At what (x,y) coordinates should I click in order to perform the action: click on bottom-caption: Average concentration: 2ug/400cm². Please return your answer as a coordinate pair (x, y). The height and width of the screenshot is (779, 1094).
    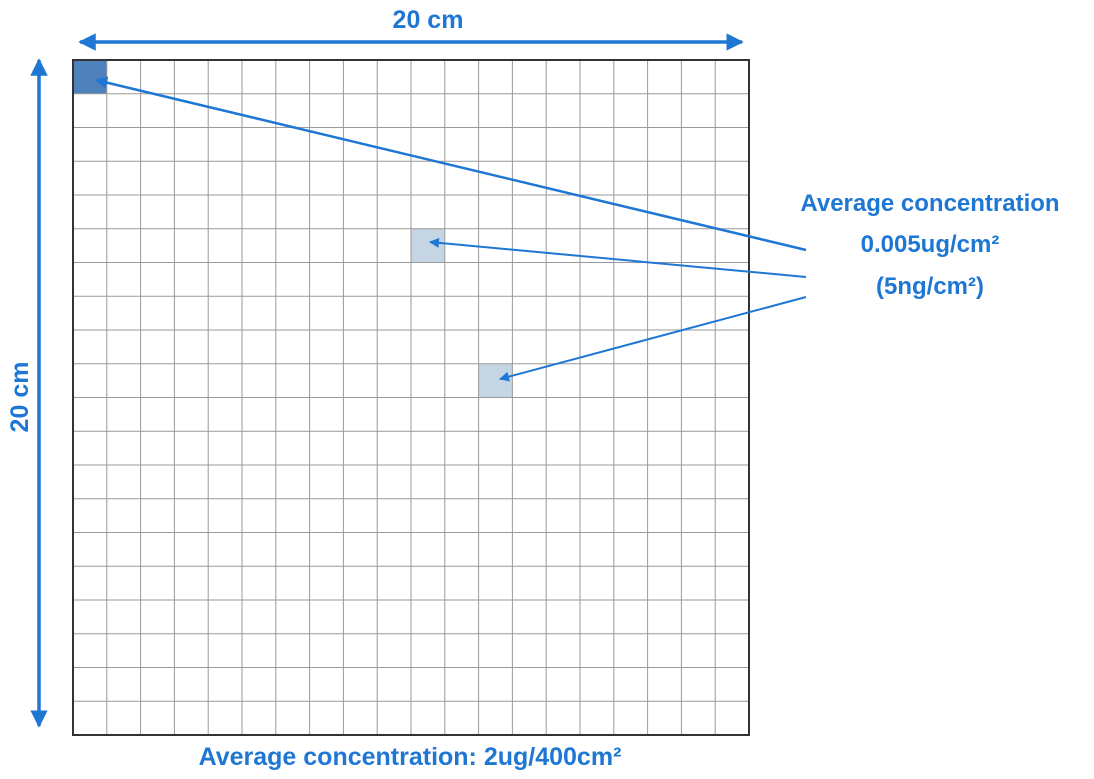
    Looking at the image, I should click on (410, 757).